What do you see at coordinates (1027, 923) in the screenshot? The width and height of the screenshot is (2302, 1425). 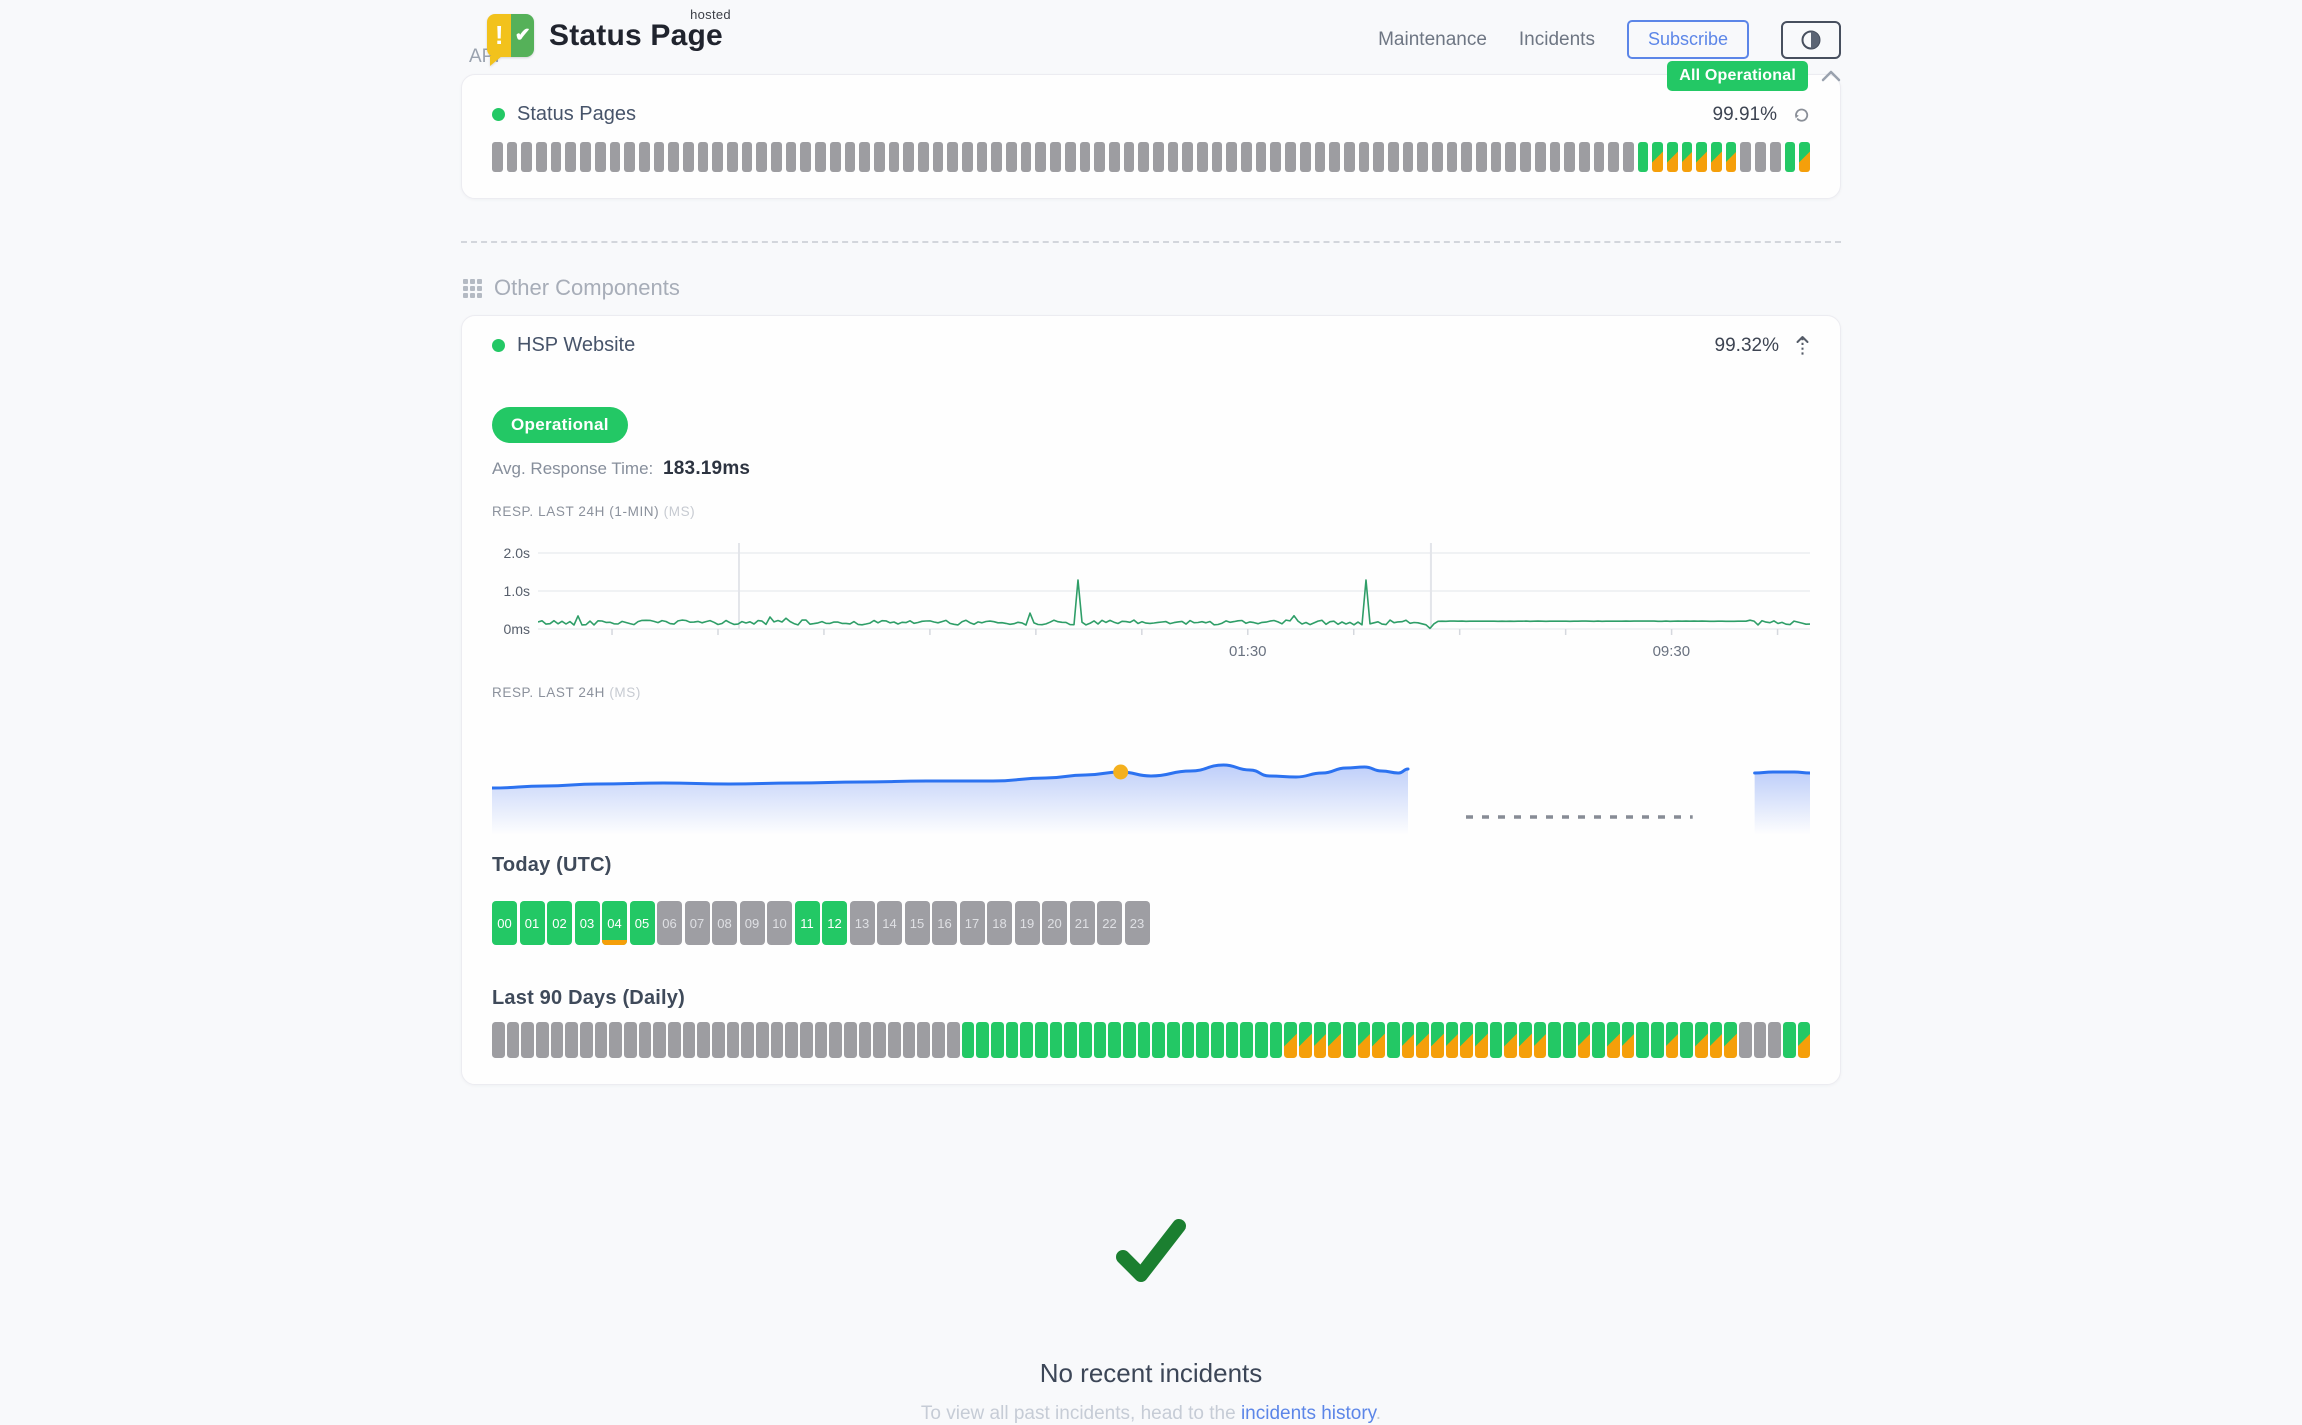 I see `hour-block: 19` at bounding box center [1027, 923].